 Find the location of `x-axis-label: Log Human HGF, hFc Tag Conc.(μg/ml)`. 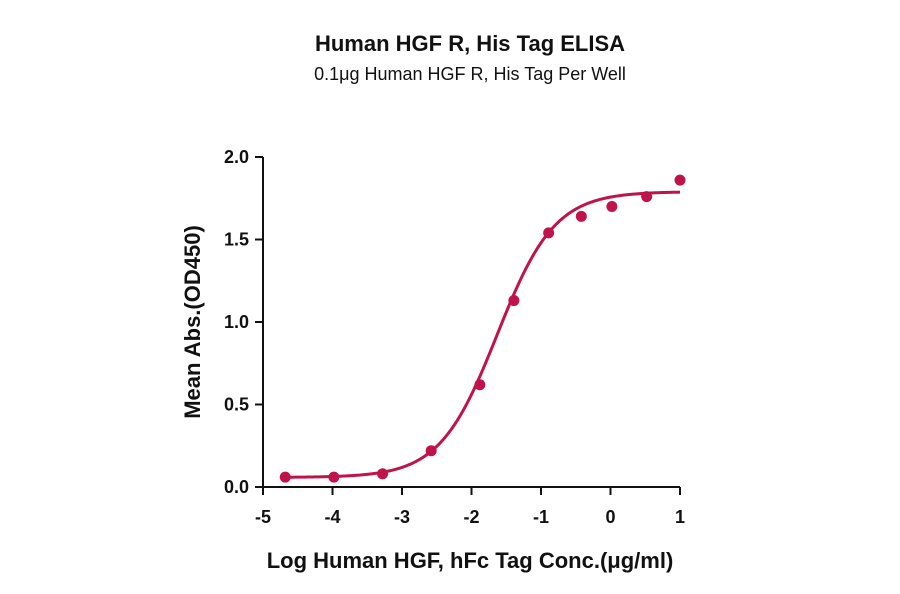

x-axis-label: Log Human HGF, hFc Tag Conc.(μg/ml) is located at coordinates (470, 560).